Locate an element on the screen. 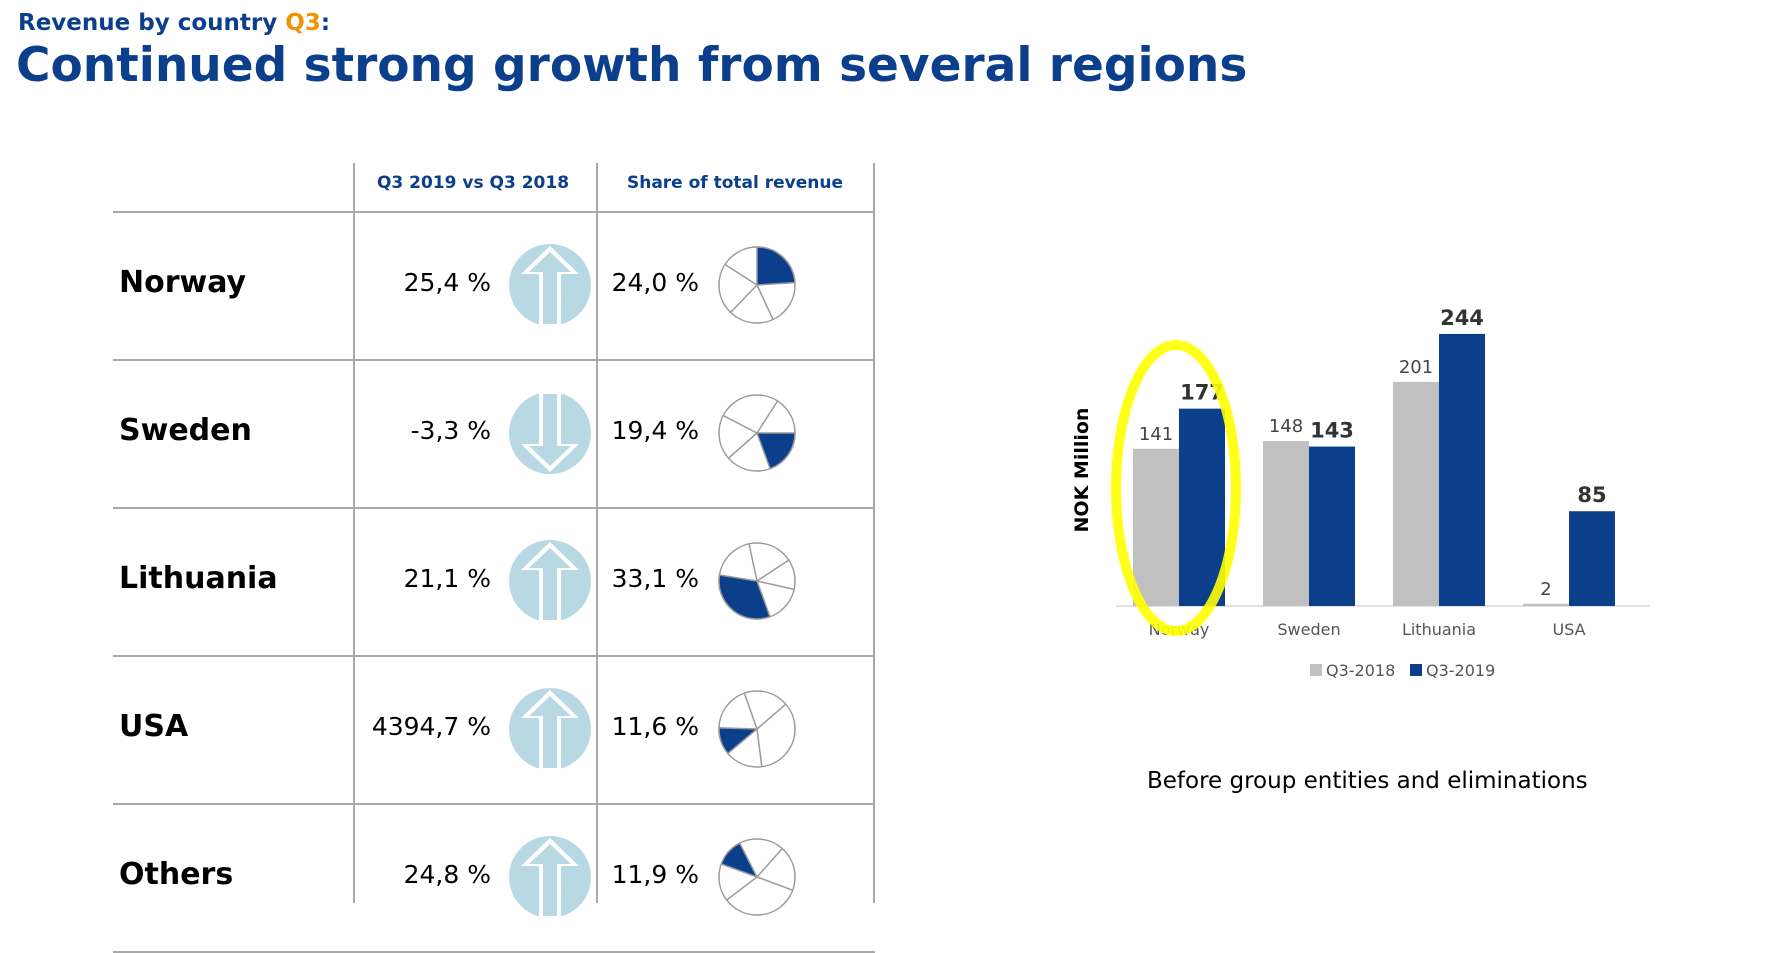 The height and width of the screenshot is (953, 1774). country-label: USA is located at coordinates (154, 726).